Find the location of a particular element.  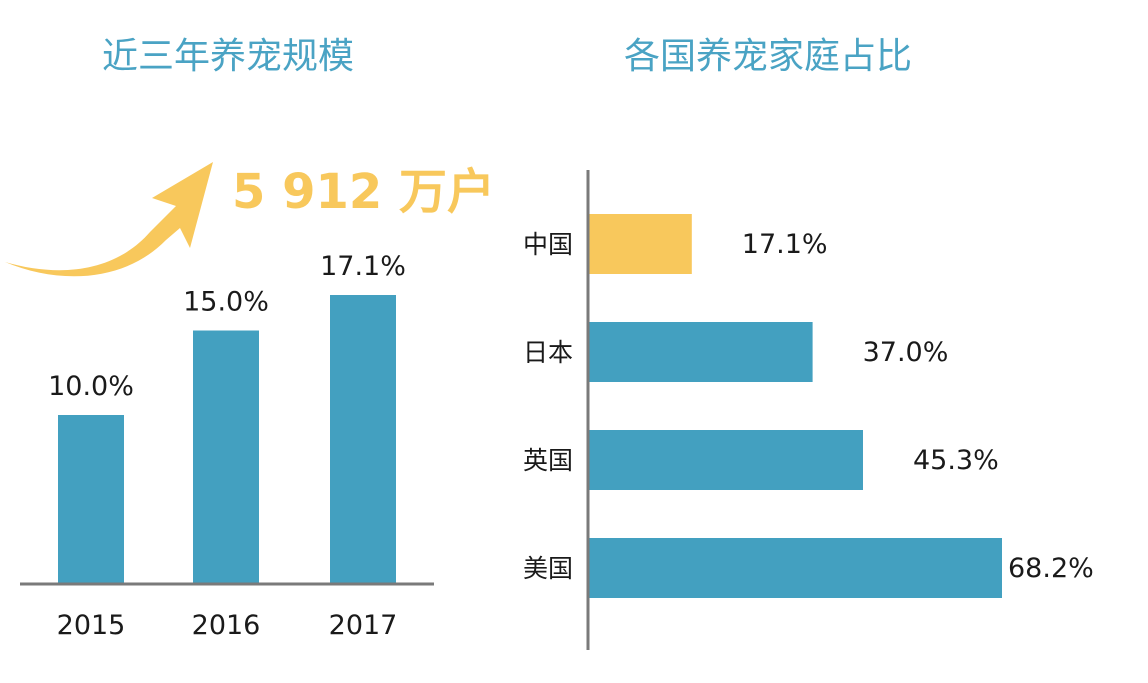

bar-美国 is located at coordinates (795, 568).